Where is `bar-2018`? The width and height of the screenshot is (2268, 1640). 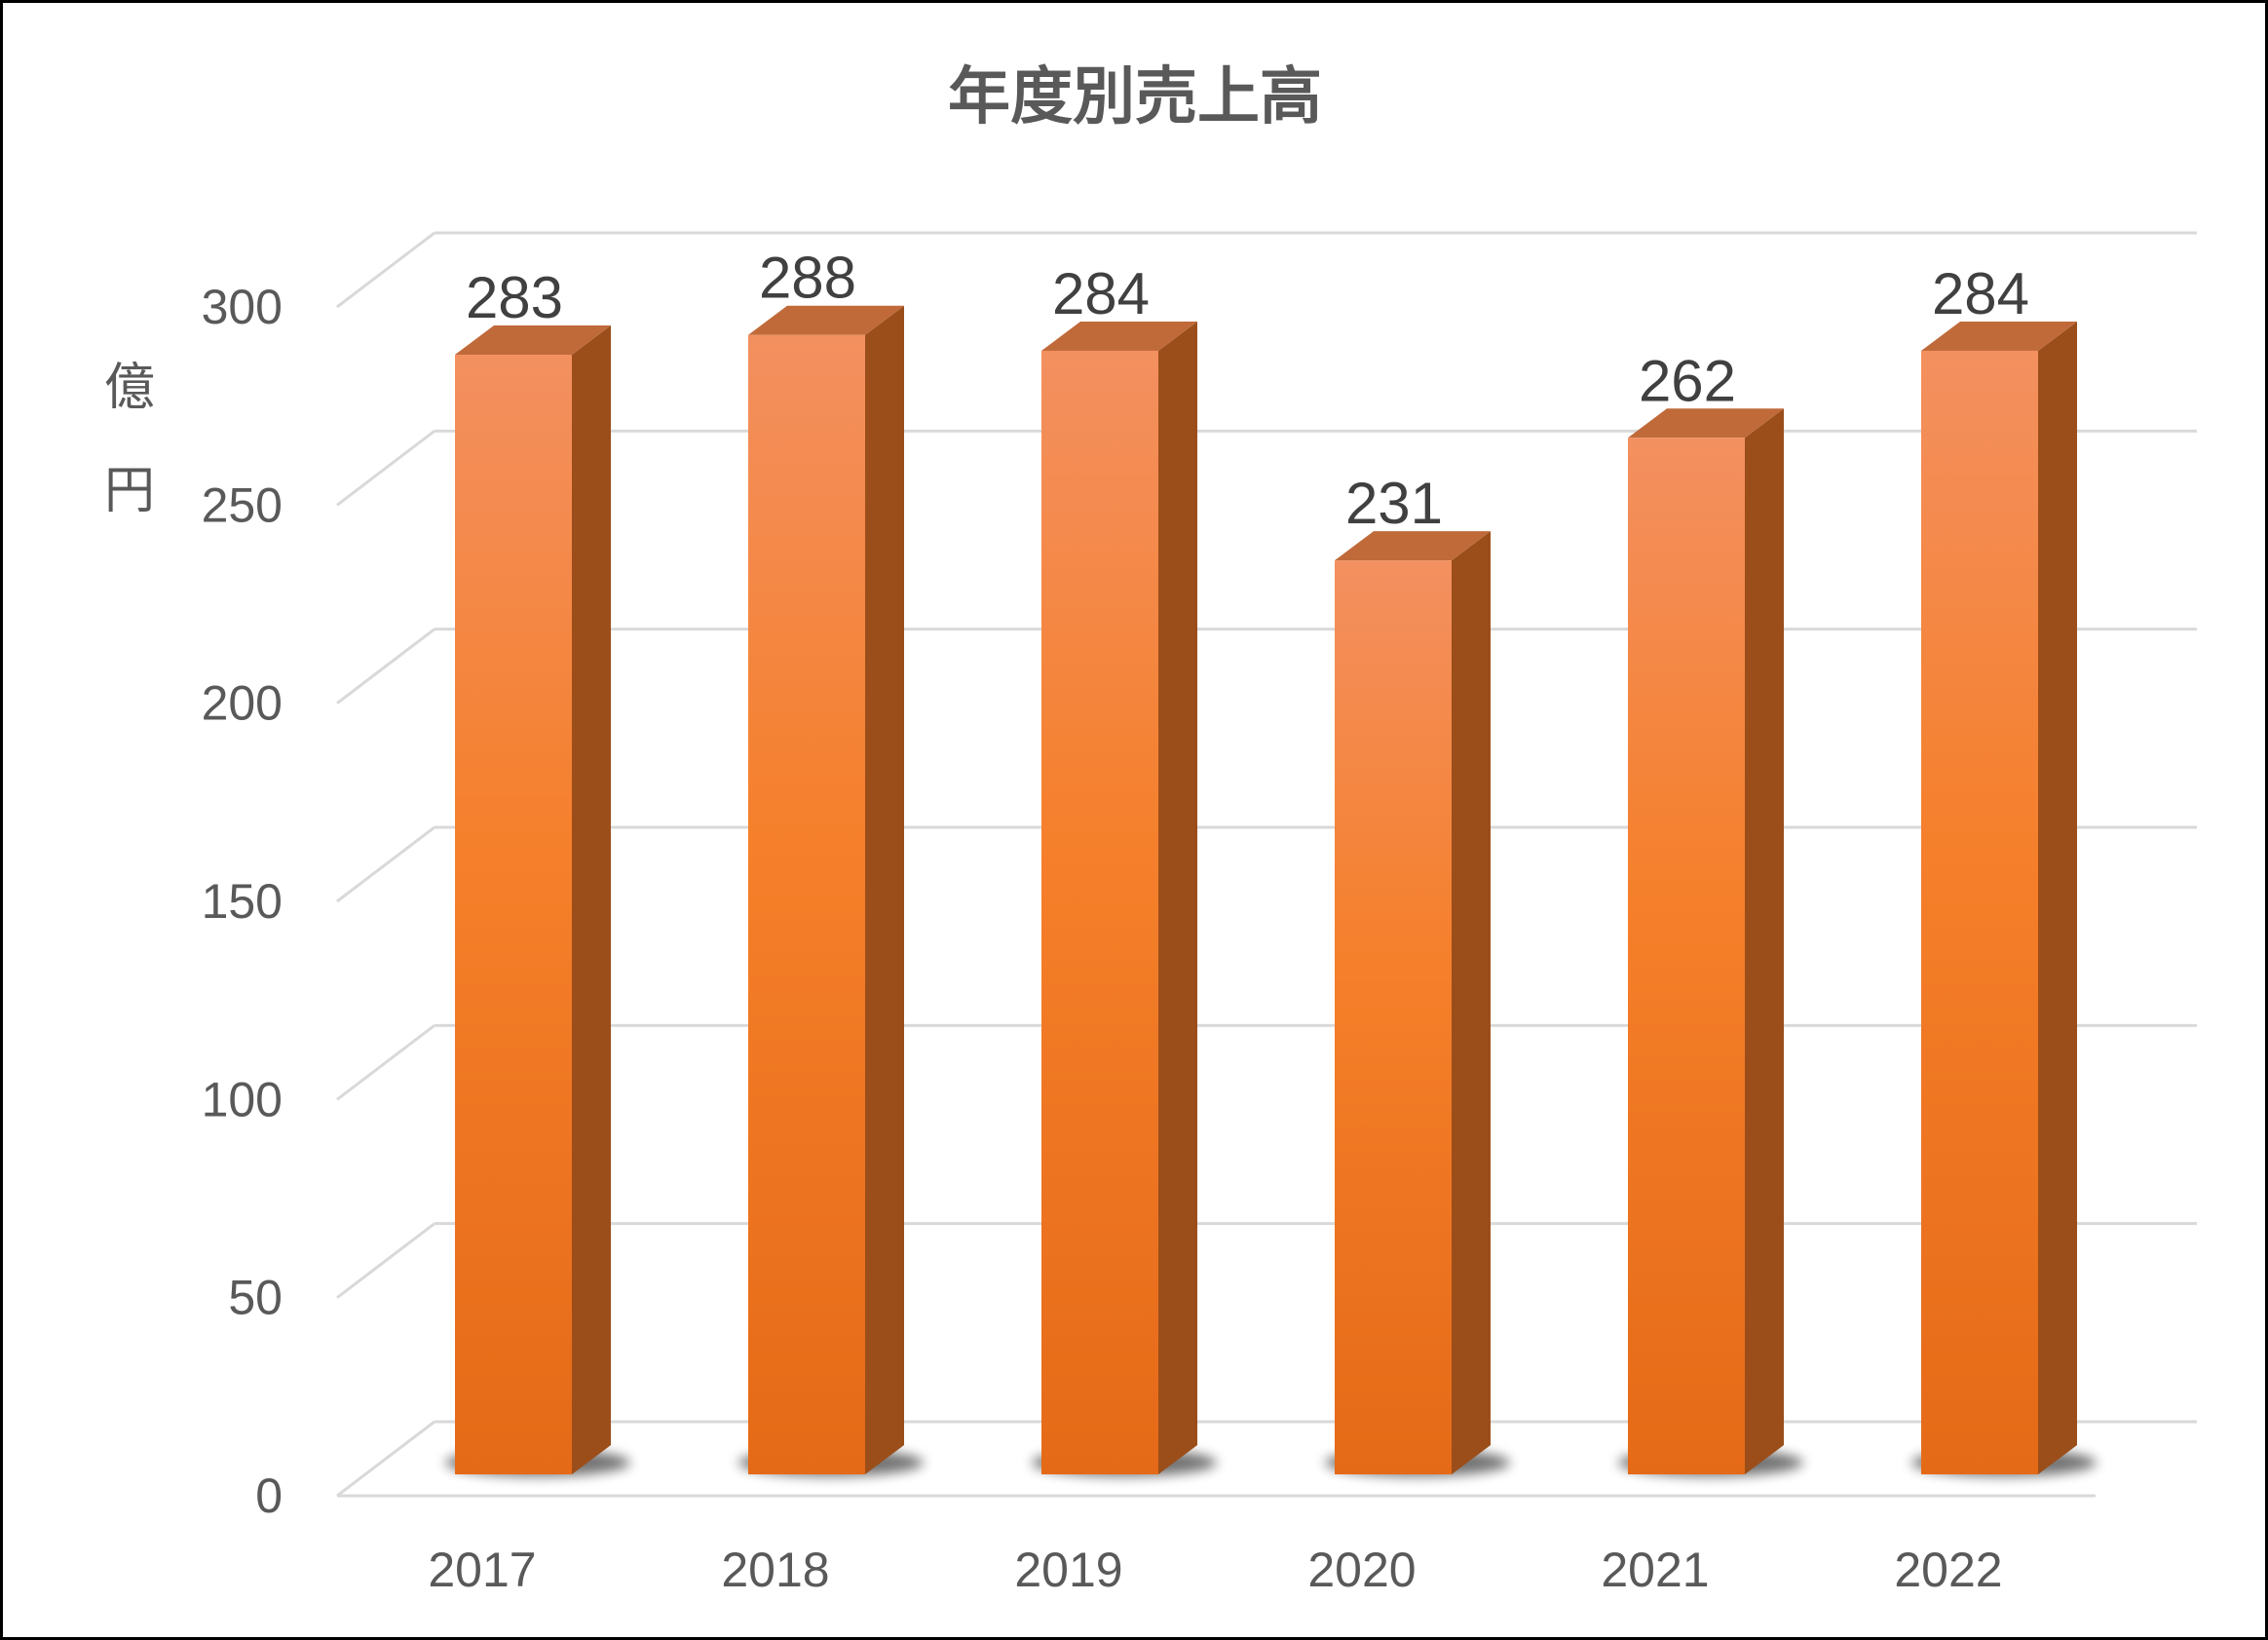 bar-2018 is located at coordinates (826, 890).